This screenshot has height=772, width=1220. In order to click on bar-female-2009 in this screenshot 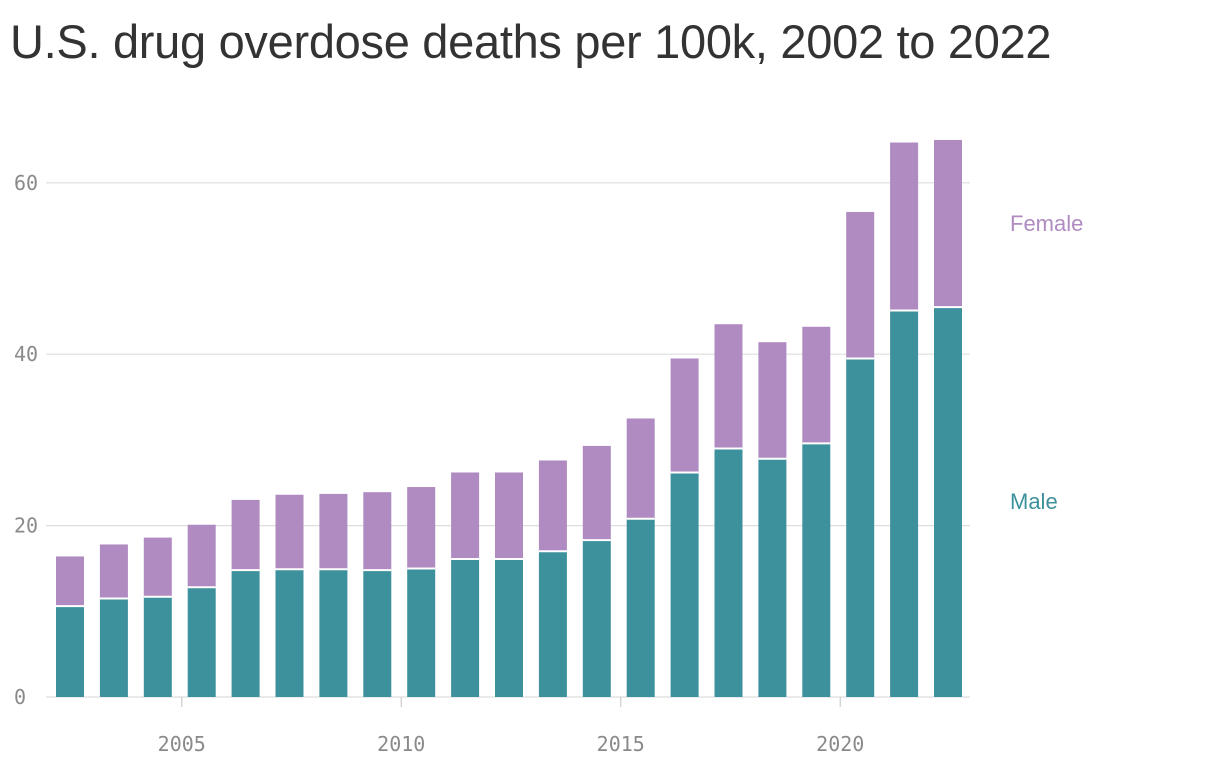, I will do `click(377, 531)`.